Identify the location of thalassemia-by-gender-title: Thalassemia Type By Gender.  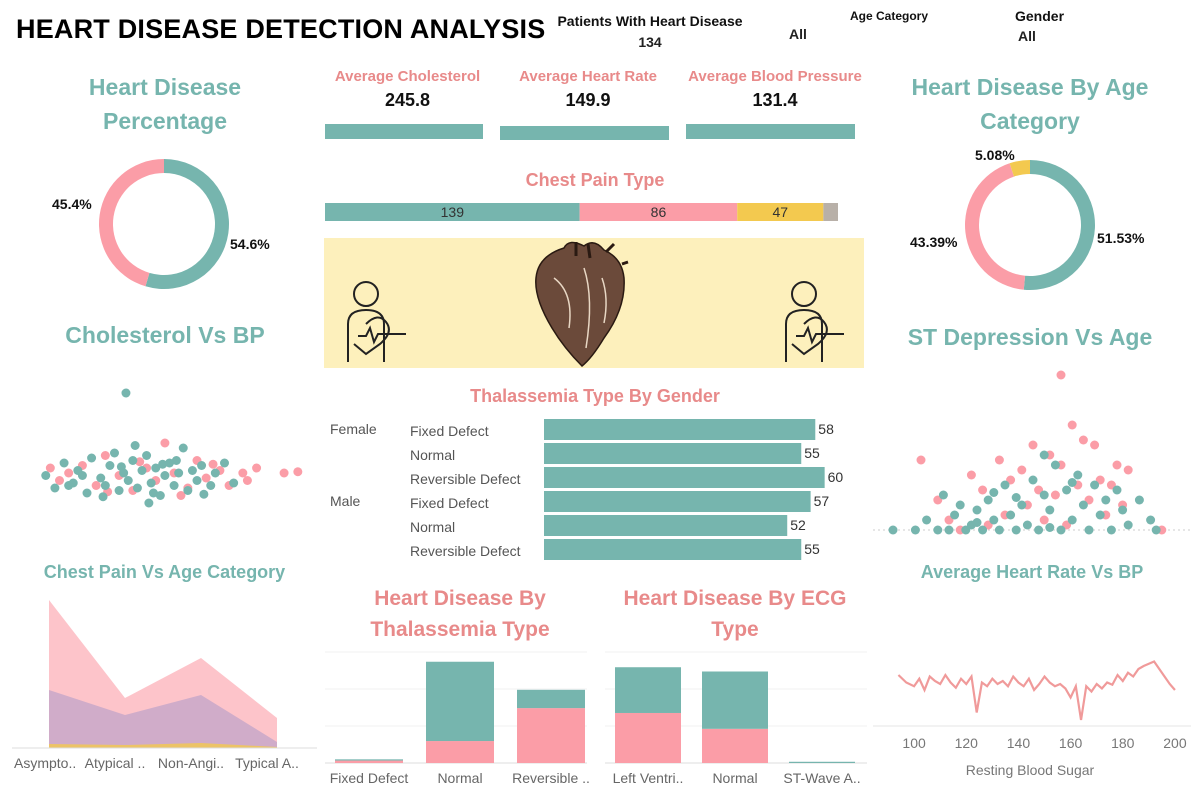
(595, 396).